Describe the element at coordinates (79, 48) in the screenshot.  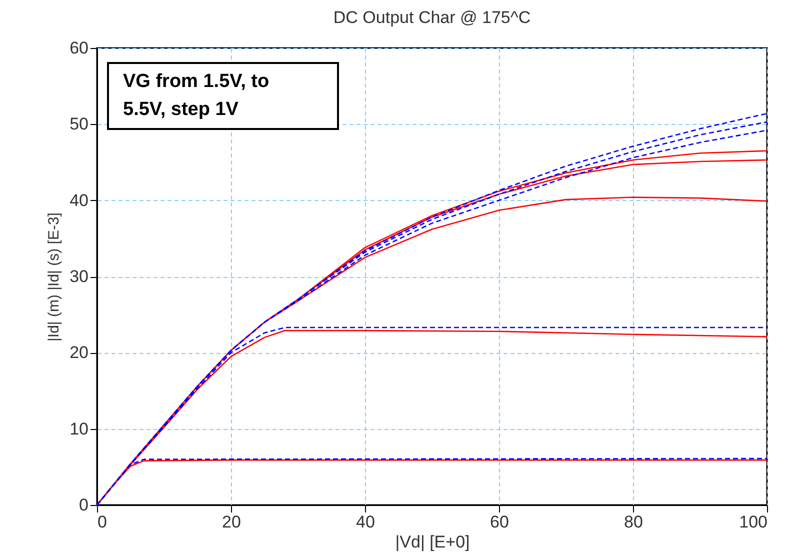
I see `y-tick-label: 60` at that location.